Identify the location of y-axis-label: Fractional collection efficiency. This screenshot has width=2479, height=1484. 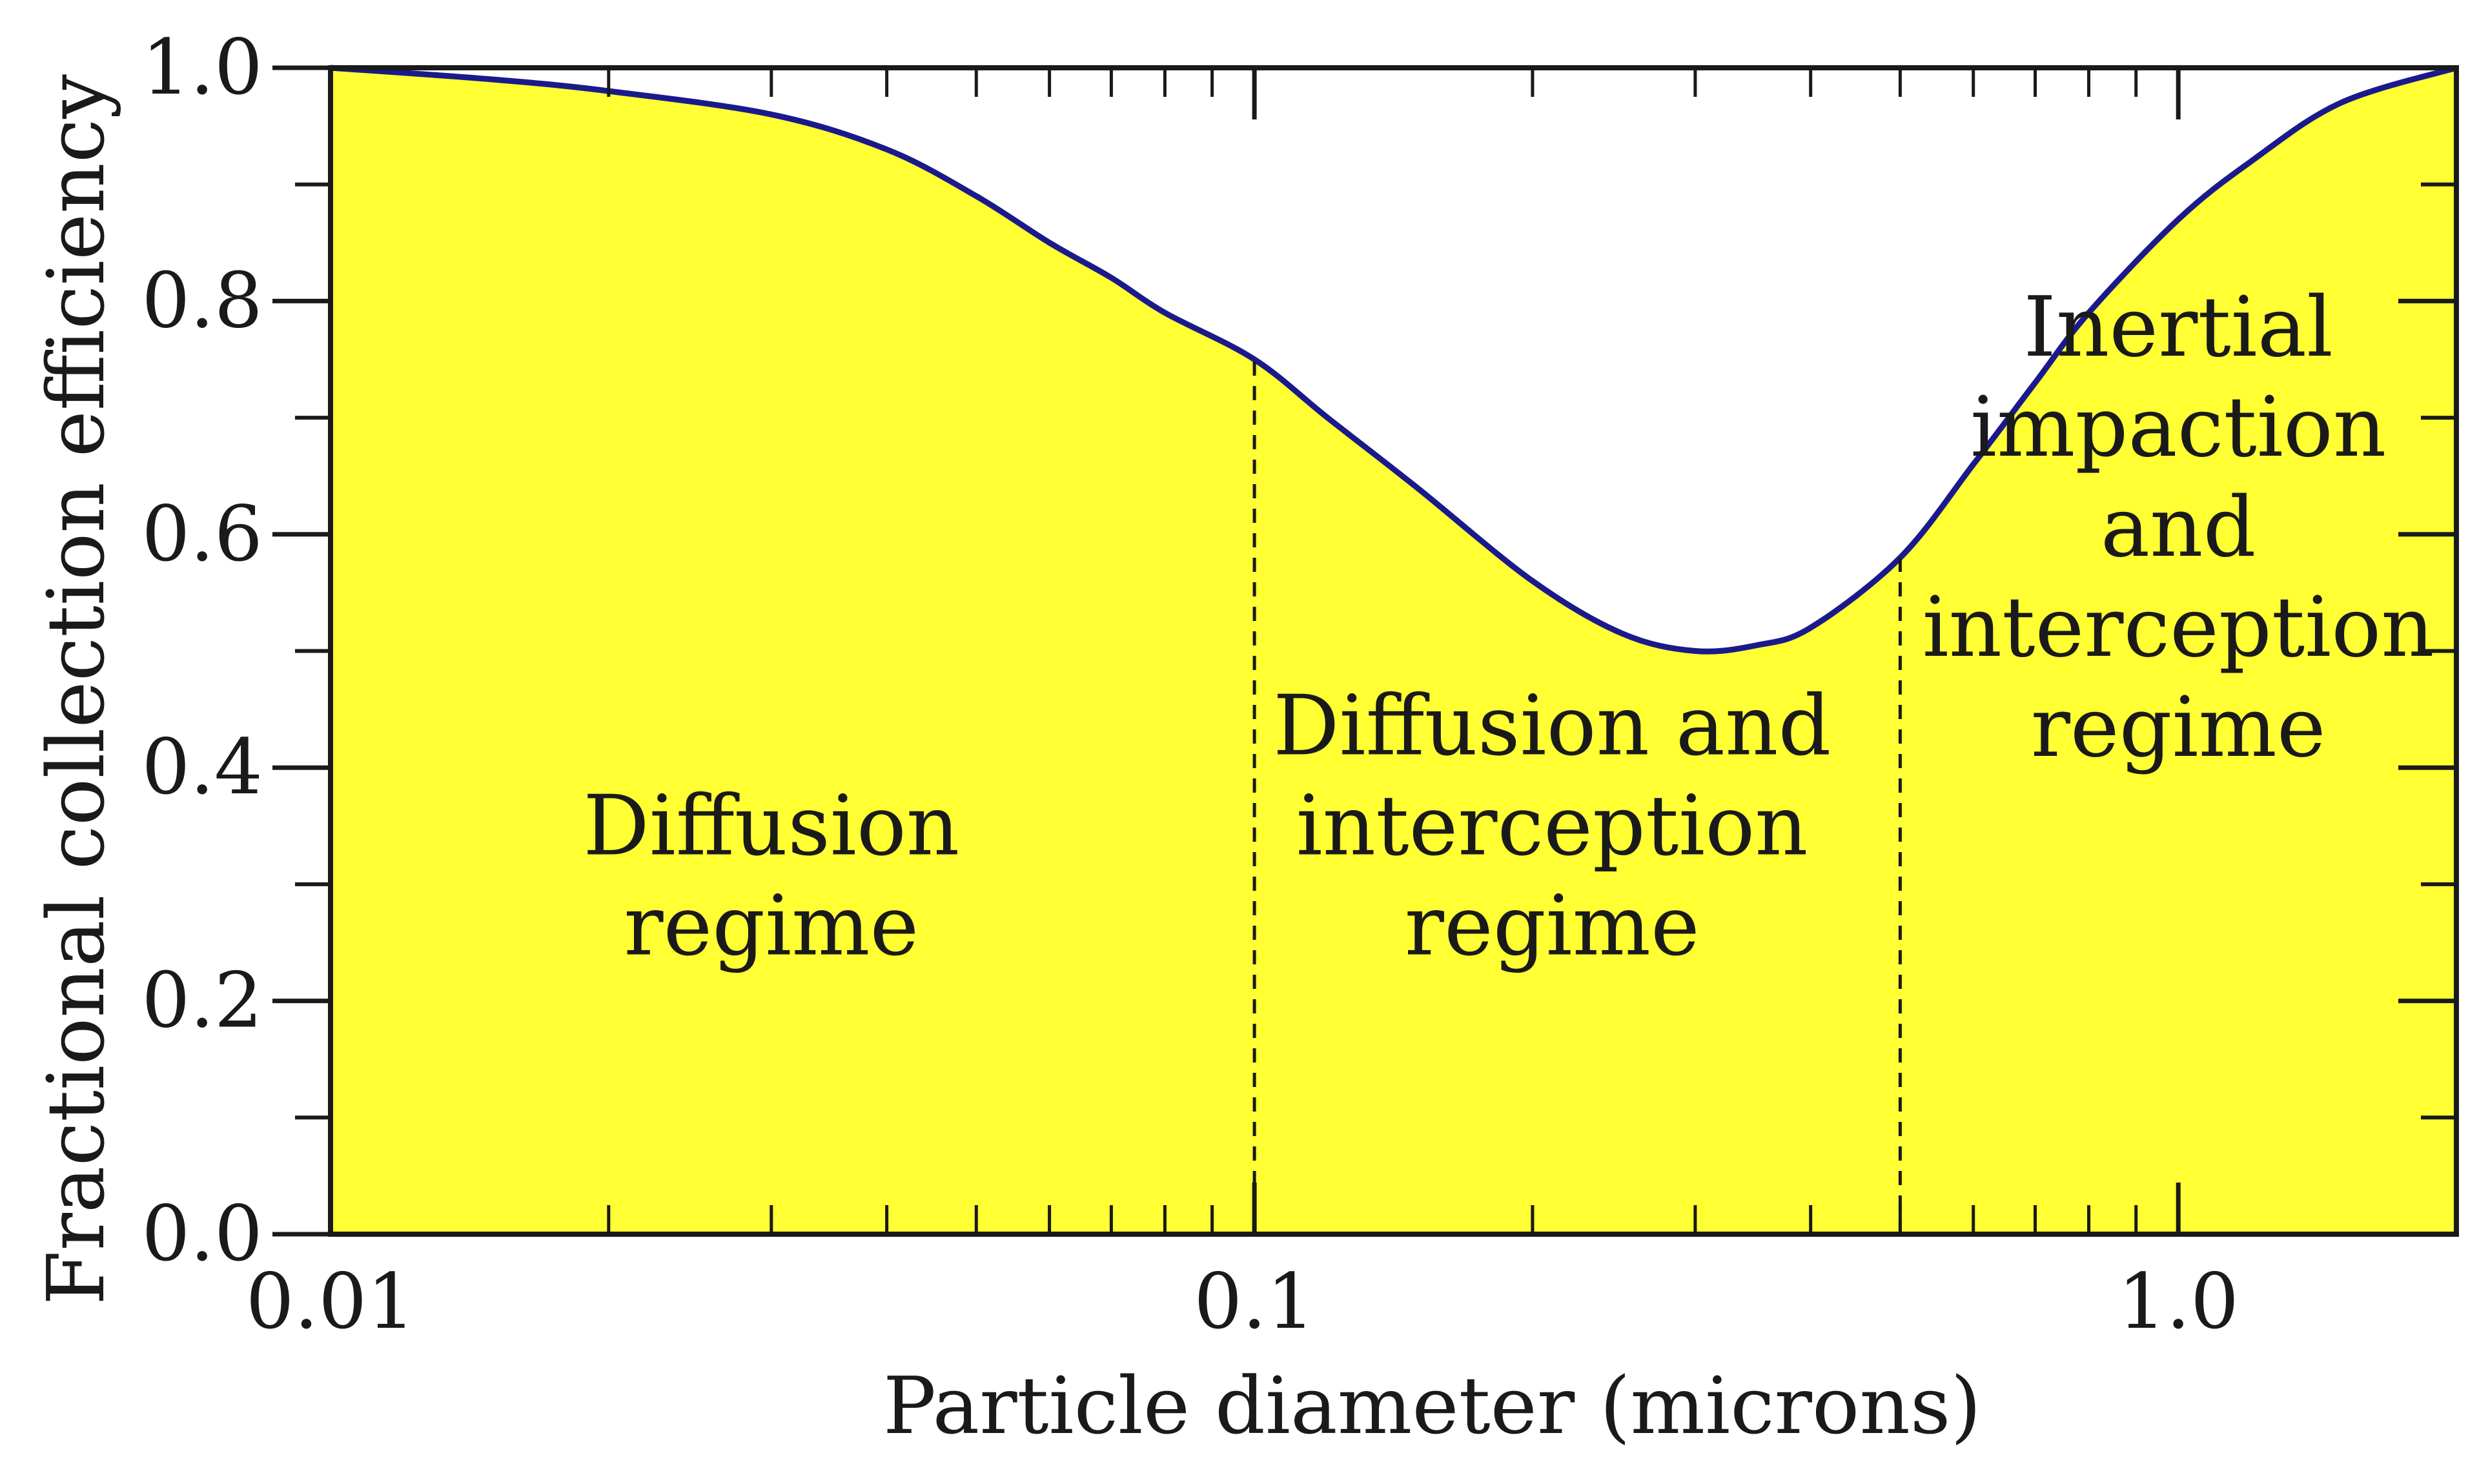
(76, 689).